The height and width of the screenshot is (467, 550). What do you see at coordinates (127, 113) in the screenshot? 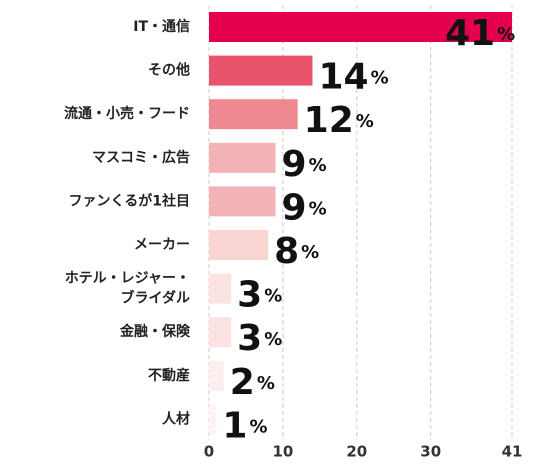
I see `category-label: 流通・小売・フード` at bounding box center [127, 113].